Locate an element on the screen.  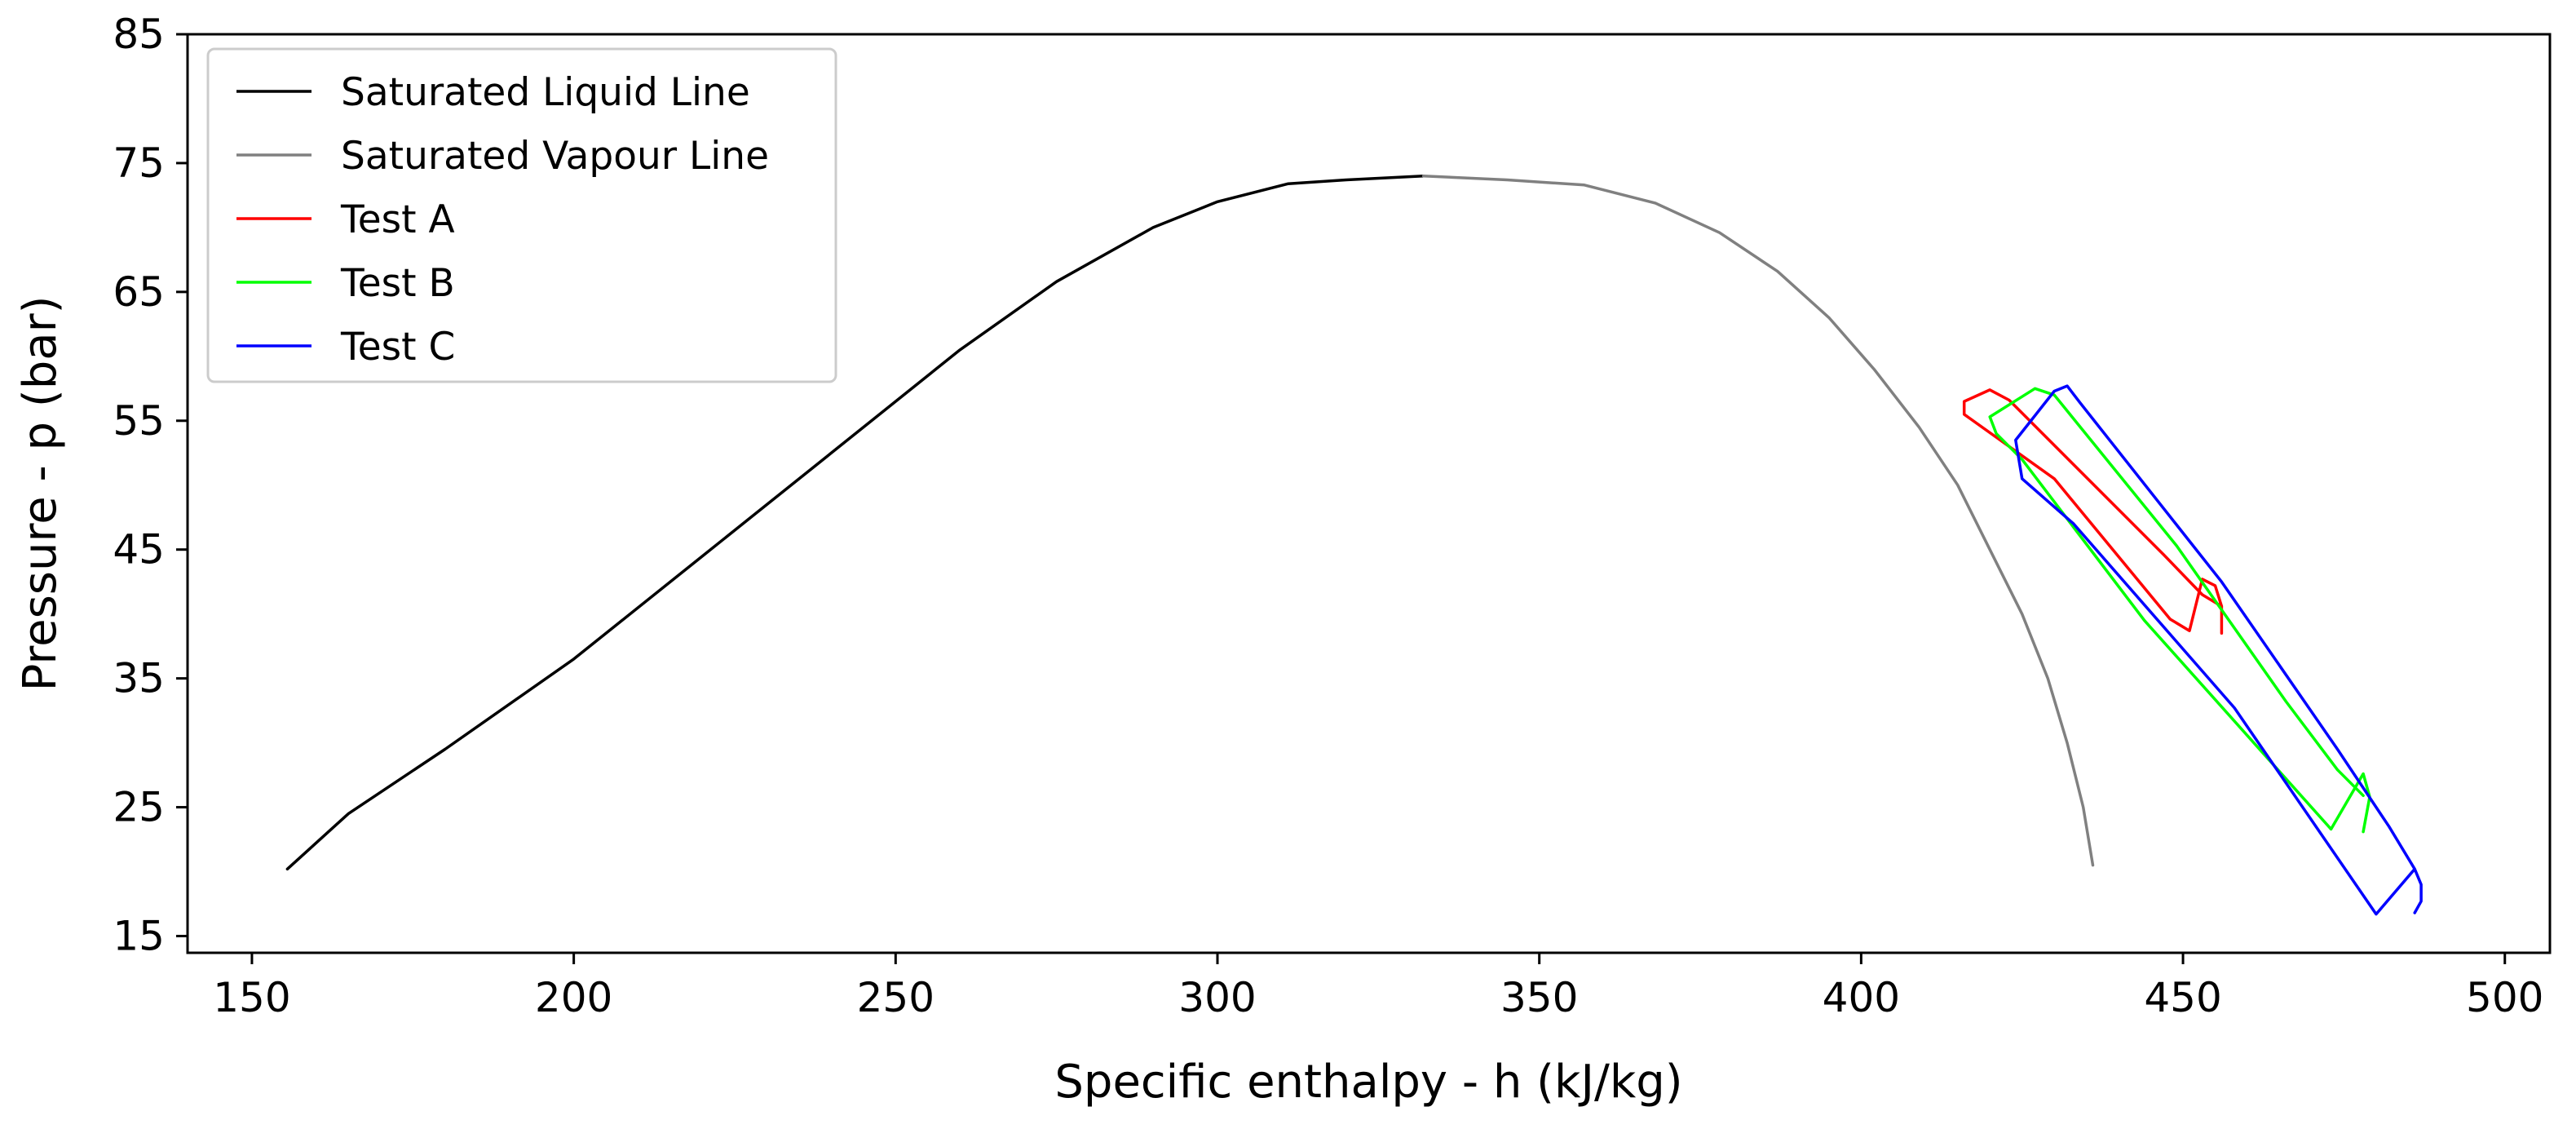
series-line-test-b is located at coordinates (2179, 610).